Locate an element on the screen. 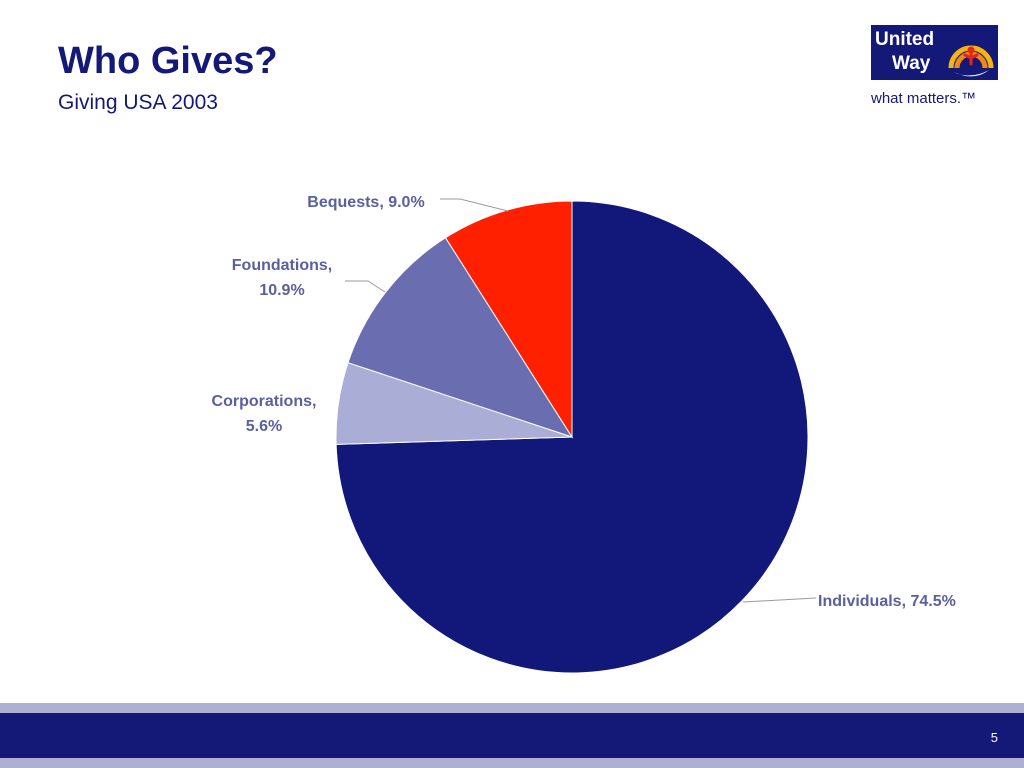 Image resolution: width=1024 pixels, height=768 pixels. data-label: Bequests, 9.0% is located at coordinates (365, 202).